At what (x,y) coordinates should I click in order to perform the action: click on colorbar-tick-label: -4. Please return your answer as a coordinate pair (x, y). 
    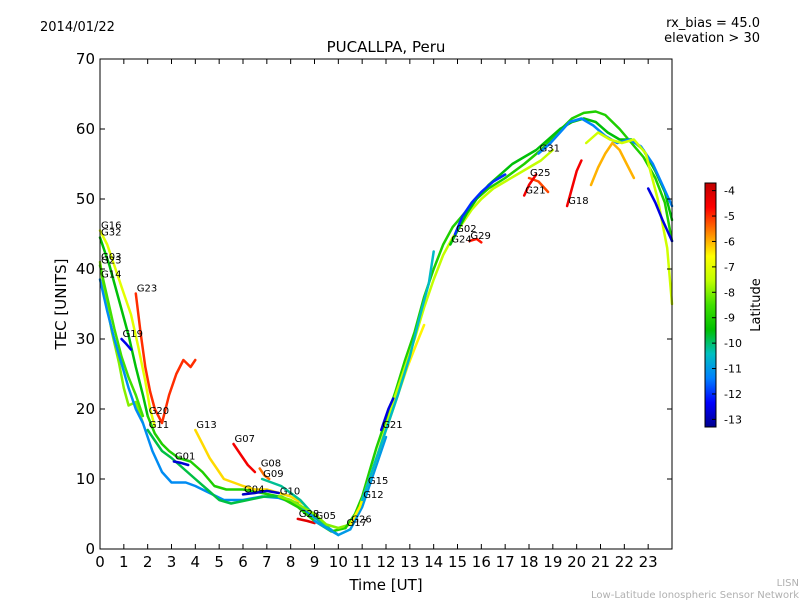
    Looking at the image, I should click on (729, 191).